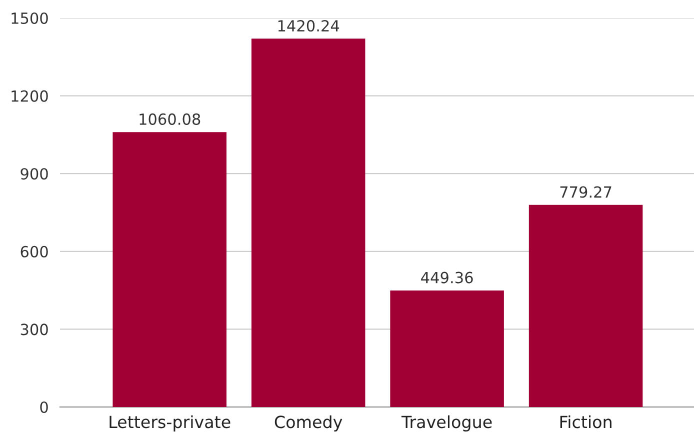  Describe the element at coordinates (34, 330) in the screenshot. I see `y-tick-label: 300` at that location.